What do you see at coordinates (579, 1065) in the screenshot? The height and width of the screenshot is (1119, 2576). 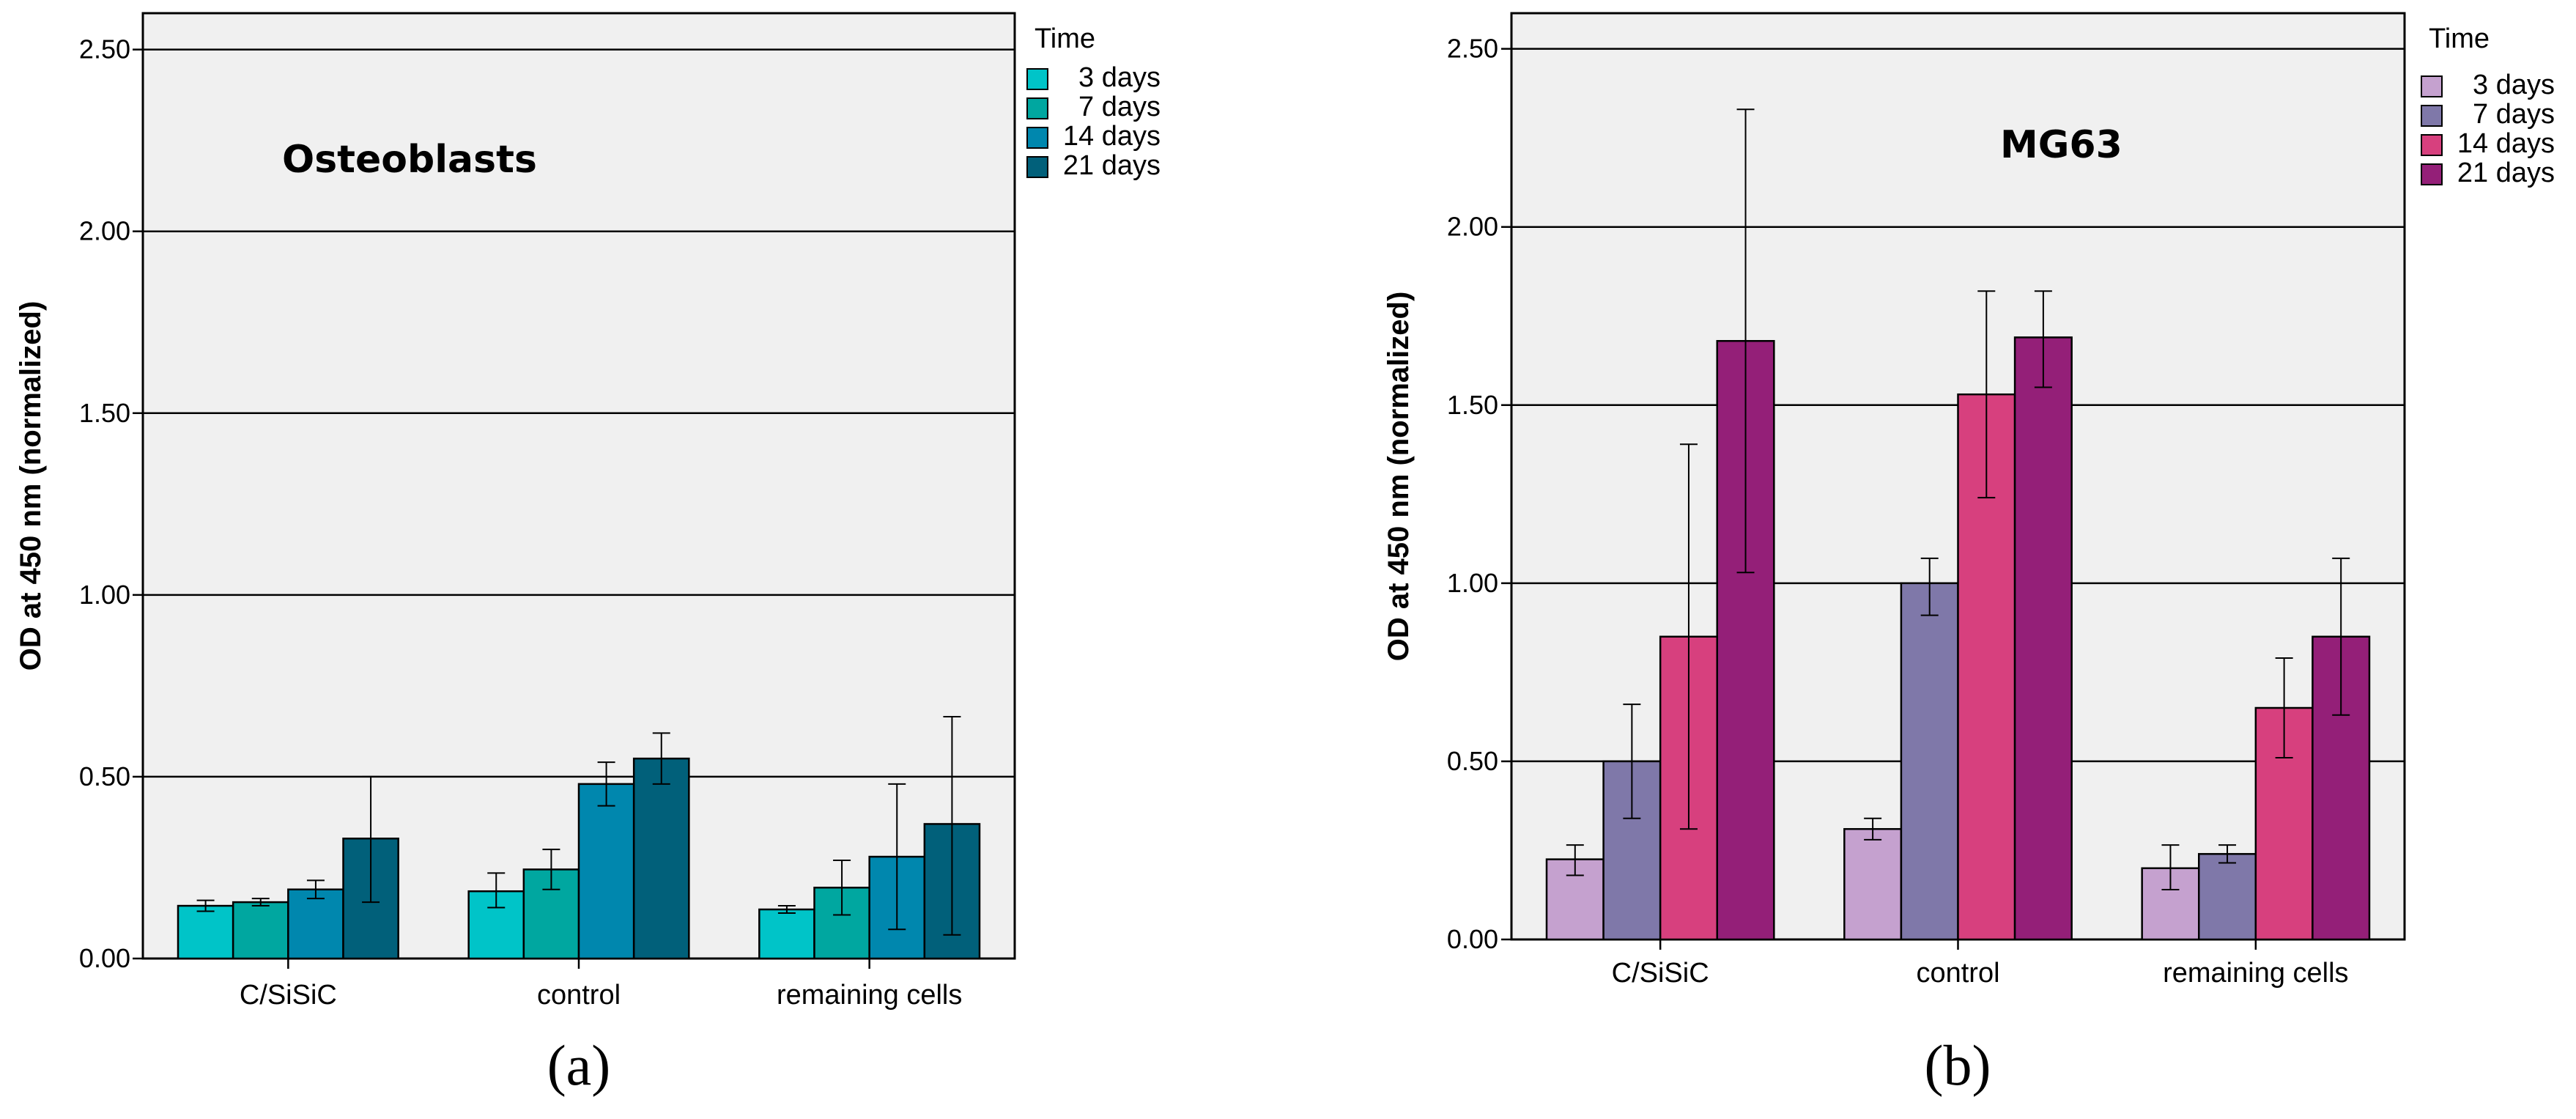 I see `subfigure-label: (a)` at bounding box center [579, 1065].